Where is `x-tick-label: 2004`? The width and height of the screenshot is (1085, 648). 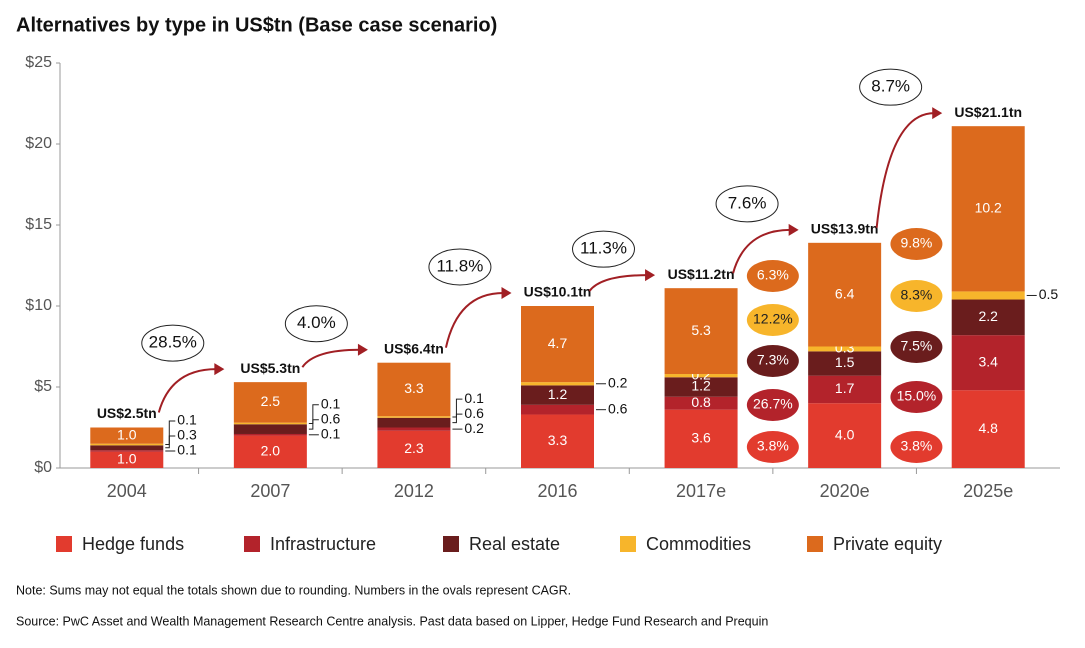
x-tick-label: 2004 is located at coordinates (127, 491).